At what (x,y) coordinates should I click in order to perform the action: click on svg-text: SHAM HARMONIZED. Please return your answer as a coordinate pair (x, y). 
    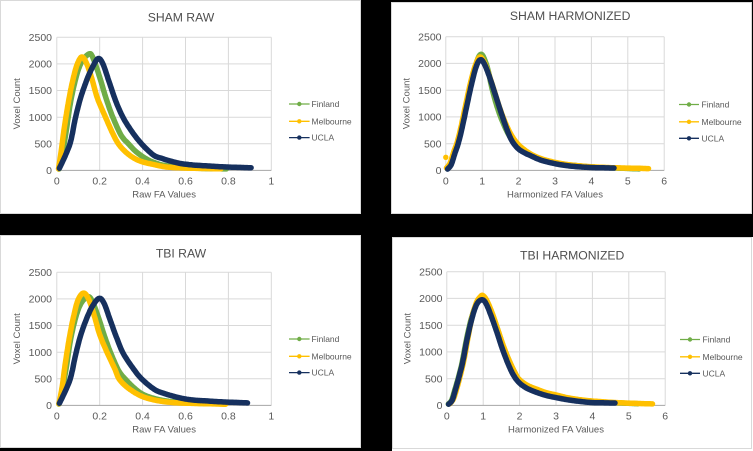
    Looking at the image, I should click on (570, 16).